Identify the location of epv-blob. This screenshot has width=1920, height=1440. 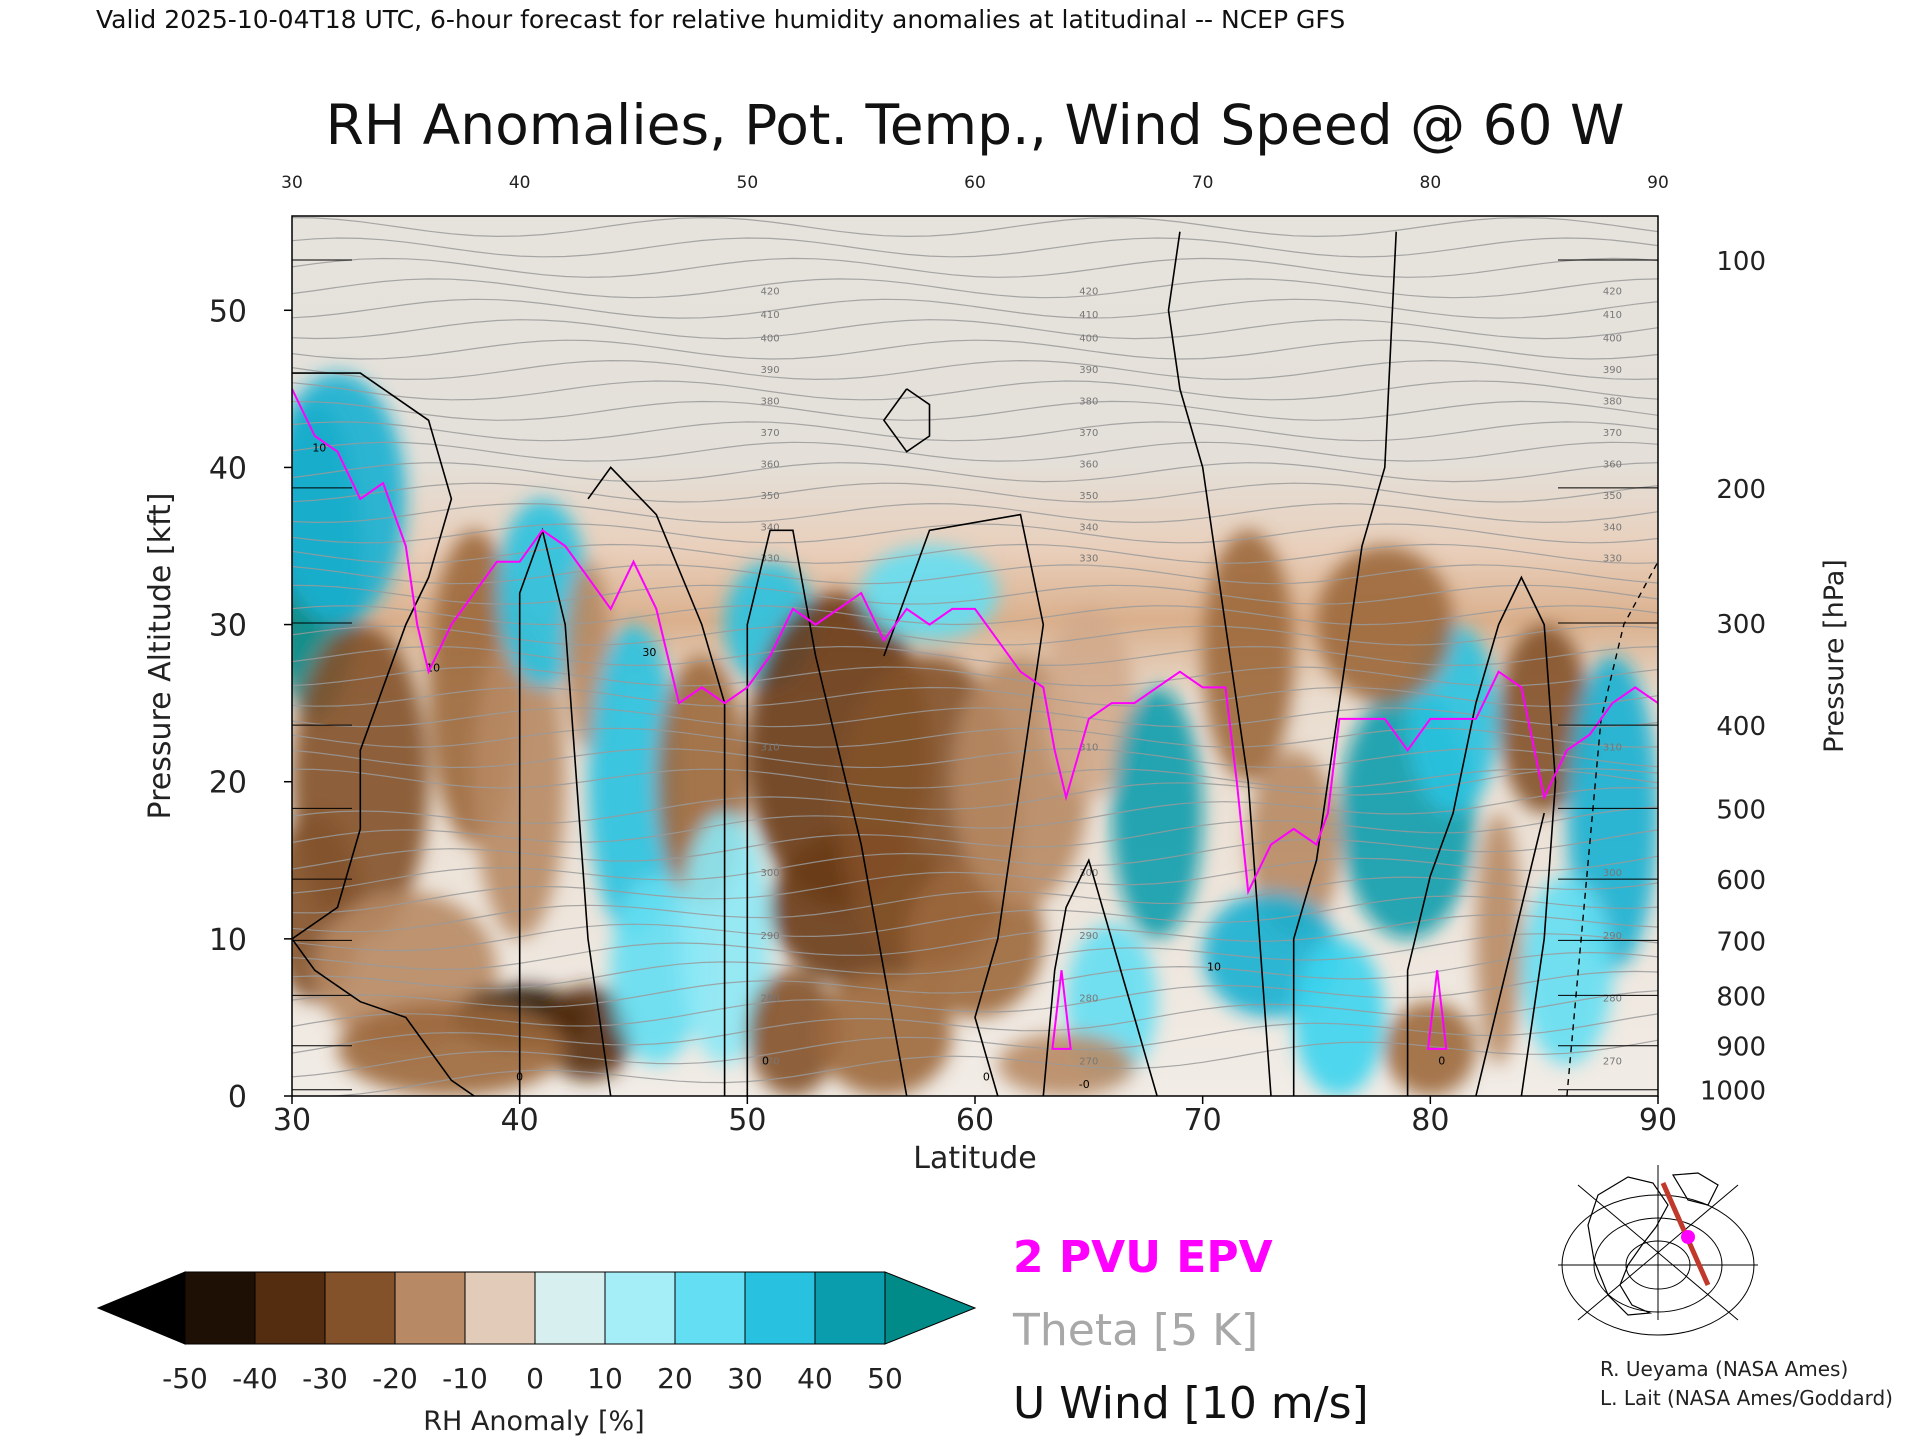
(1061, 1010).